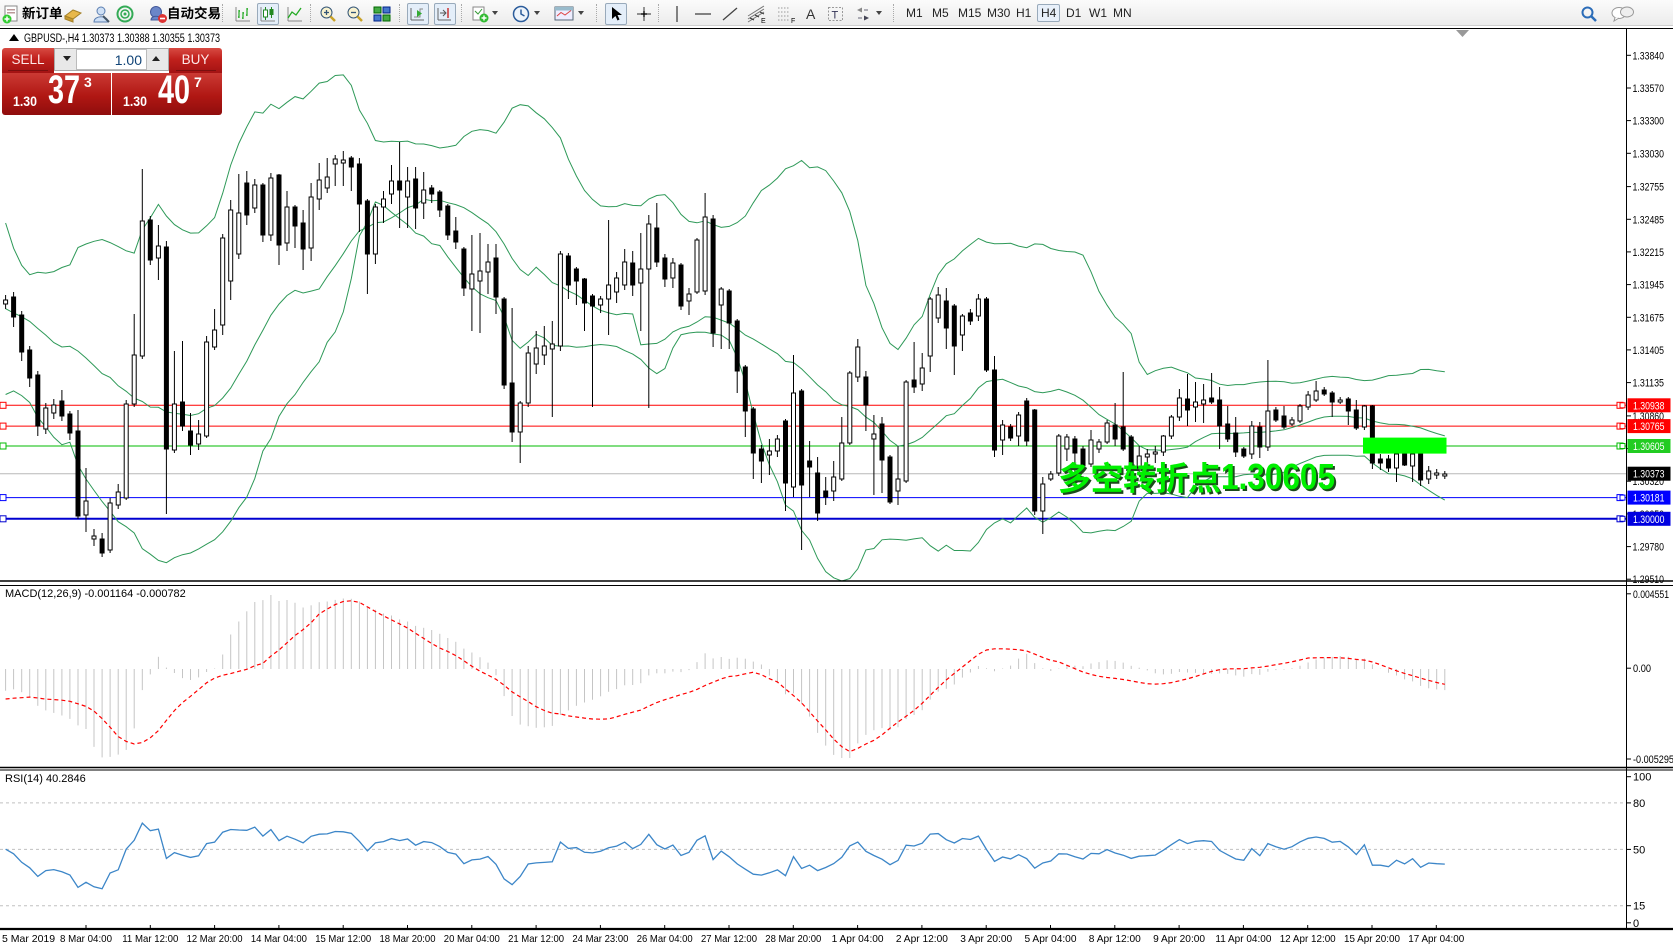  Describe the element at coordinates (1179, 939) in the screenshot. I see `svg-text: 9 Apr 20:00` at that location.